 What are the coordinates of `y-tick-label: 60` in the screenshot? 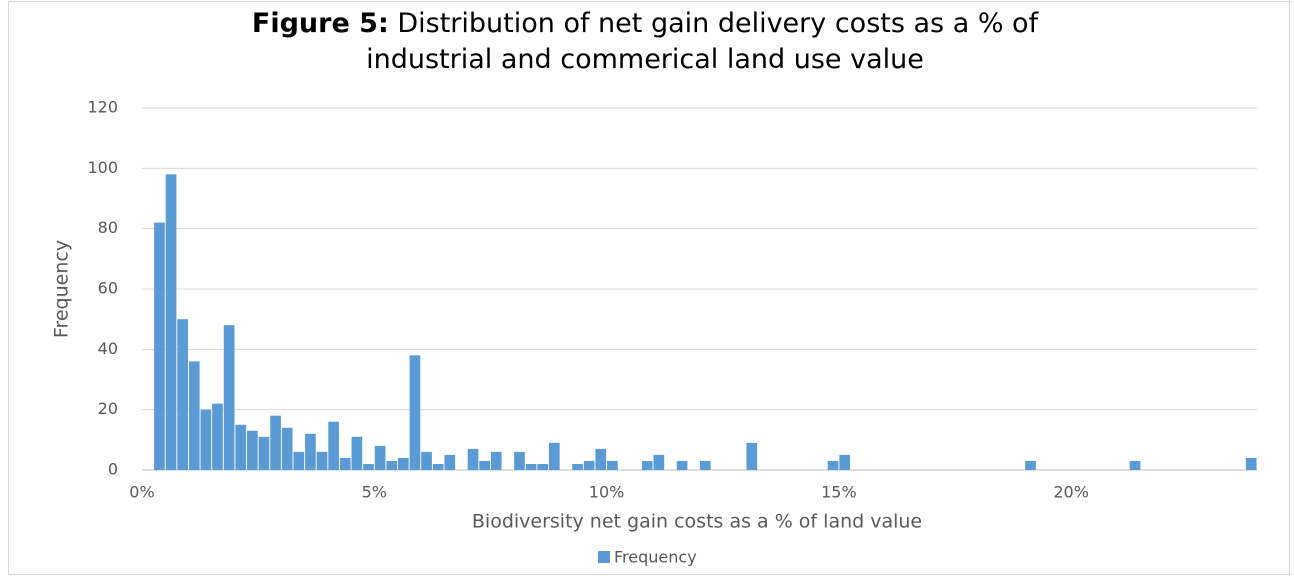 It's located at (108, 288).